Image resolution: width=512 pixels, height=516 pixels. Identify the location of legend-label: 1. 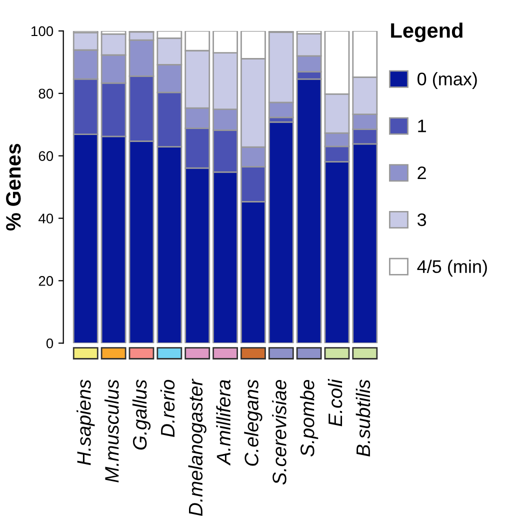
(422, 126).